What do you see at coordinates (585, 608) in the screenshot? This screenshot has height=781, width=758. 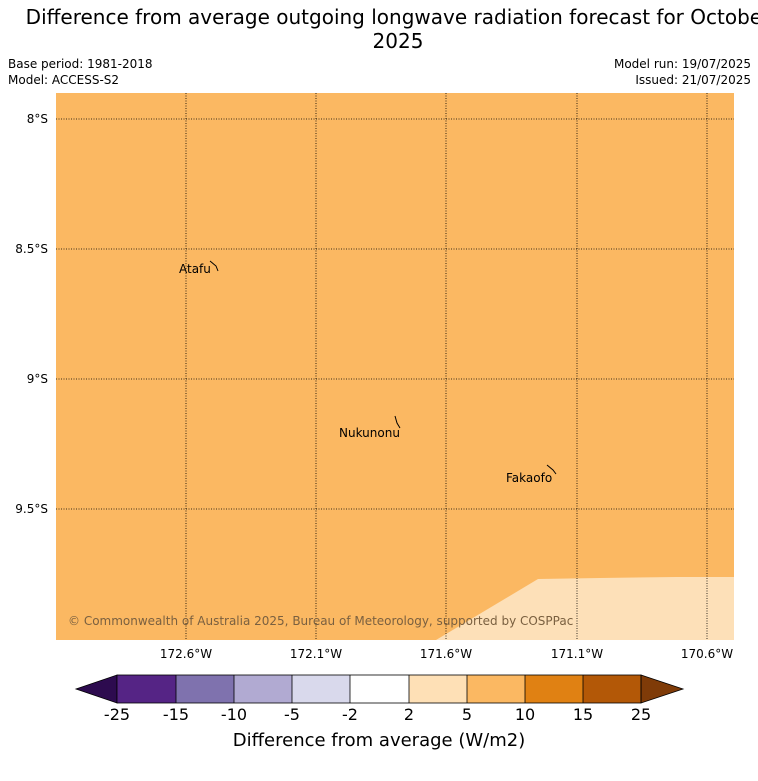 I see `low-anomaly-region` at bounding box center [585, 608].